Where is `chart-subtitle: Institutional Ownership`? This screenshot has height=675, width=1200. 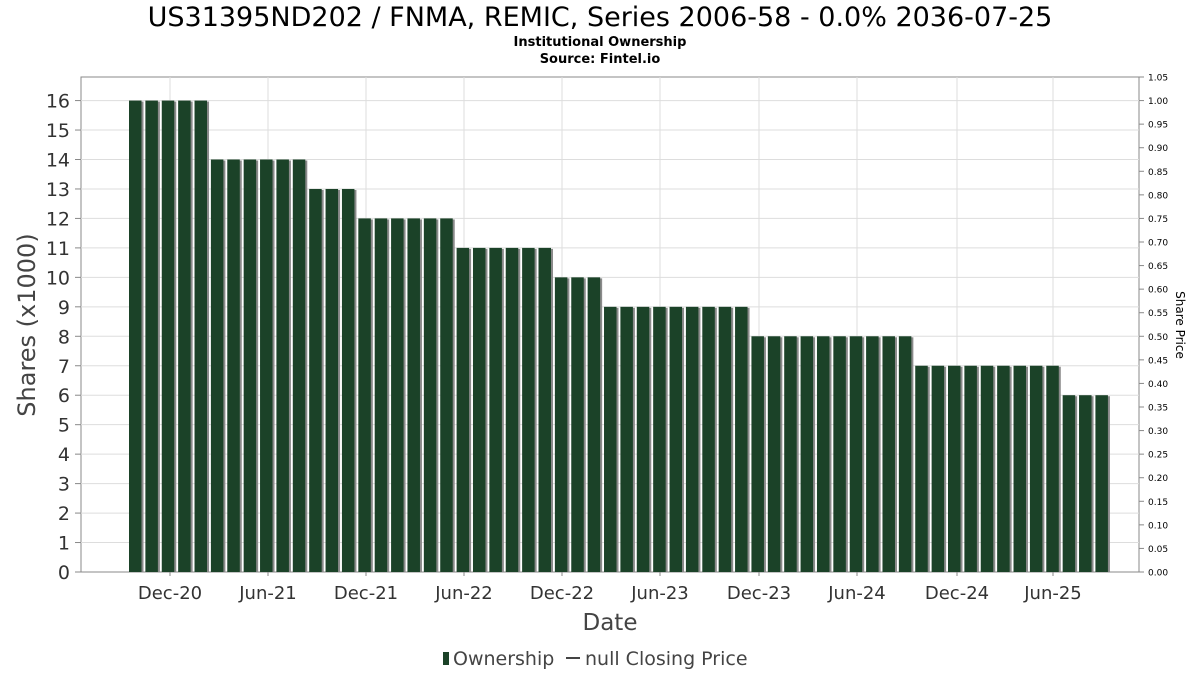 chart-subtitle: Institutional Ownership is located at coordinates (600, 42).